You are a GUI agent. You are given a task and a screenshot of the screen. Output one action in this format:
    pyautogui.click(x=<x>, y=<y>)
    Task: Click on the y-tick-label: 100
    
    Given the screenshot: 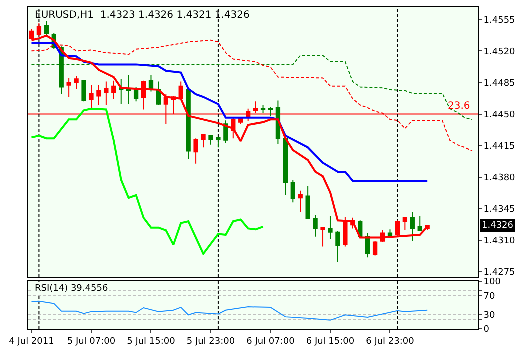 What is the action you would take?
    pyautogui.click(x=493, y=282)
    